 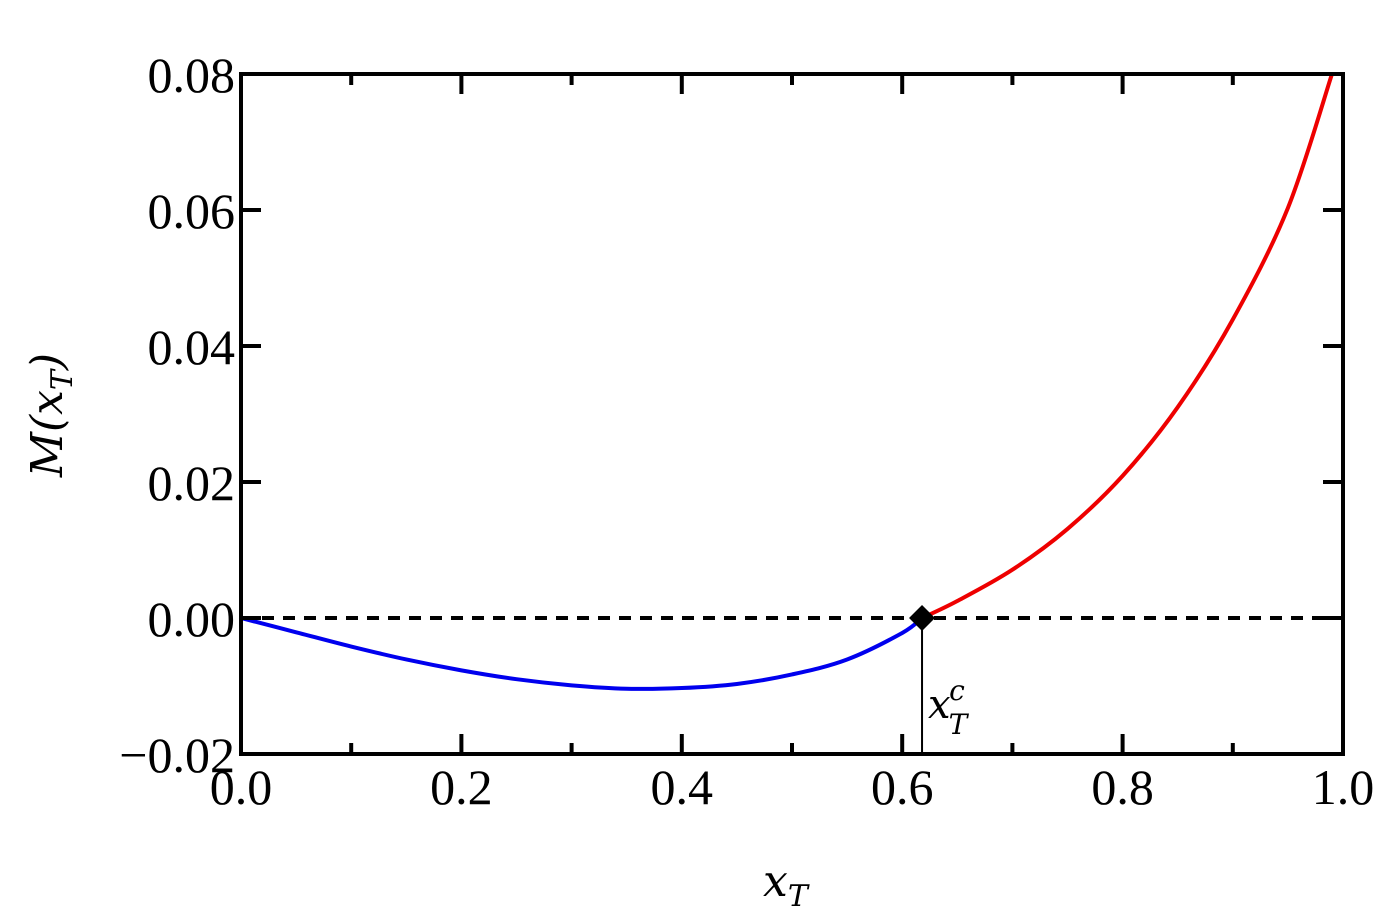 I want to click on y-tick-label: −0.02, so click(x=177, y=755).